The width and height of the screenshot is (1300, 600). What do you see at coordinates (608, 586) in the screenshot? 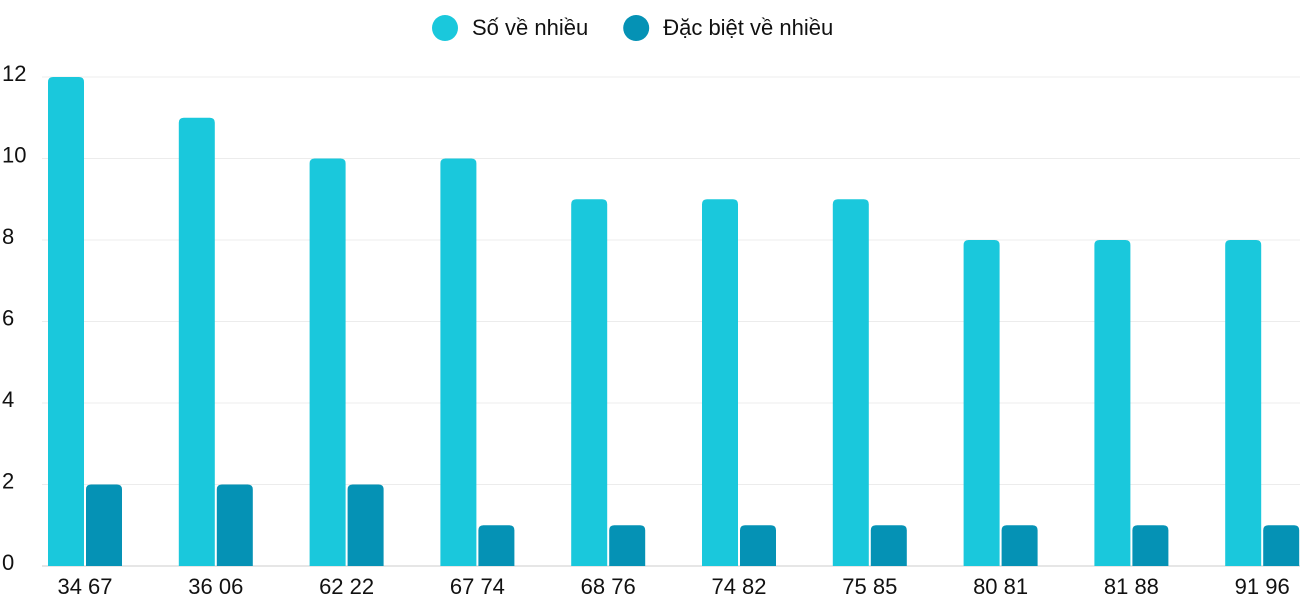
I see `x-tick-label: 68 76` at bounding box center [608, 586].